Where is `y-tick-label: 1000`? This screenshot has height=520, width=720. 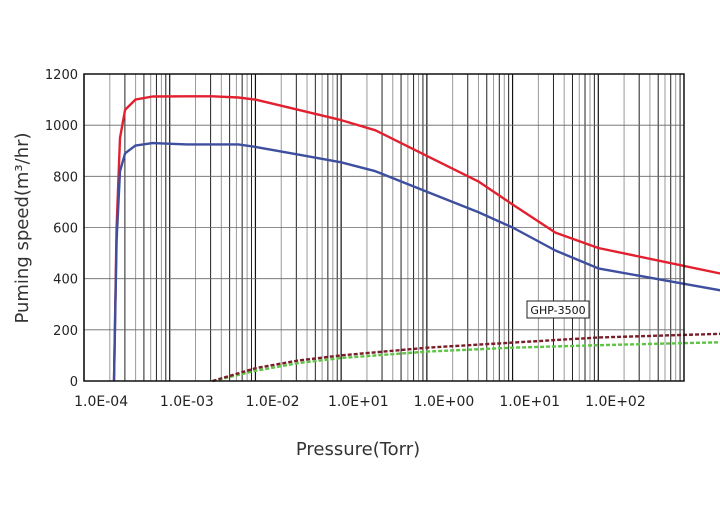 y-tick-label: 1000 is located at coordinates (61, 126).